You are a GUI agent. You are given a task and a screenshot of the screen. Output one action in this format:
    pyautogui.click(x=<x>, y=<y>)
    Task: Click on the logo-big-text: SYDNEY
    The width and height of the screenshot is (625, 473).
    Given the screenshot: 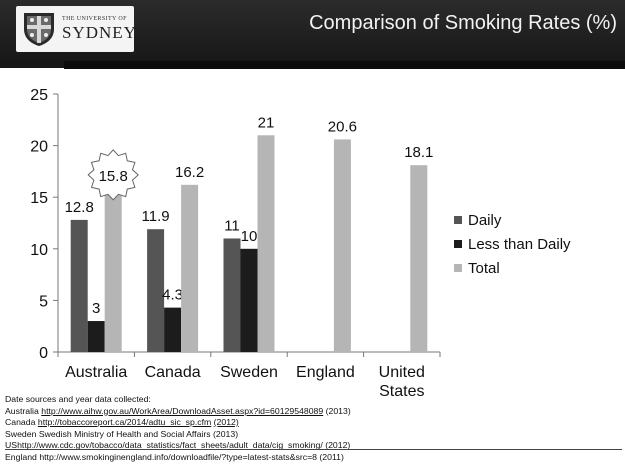 What is the action you would take?
    pyautogui.click(x=99, y=32)
    